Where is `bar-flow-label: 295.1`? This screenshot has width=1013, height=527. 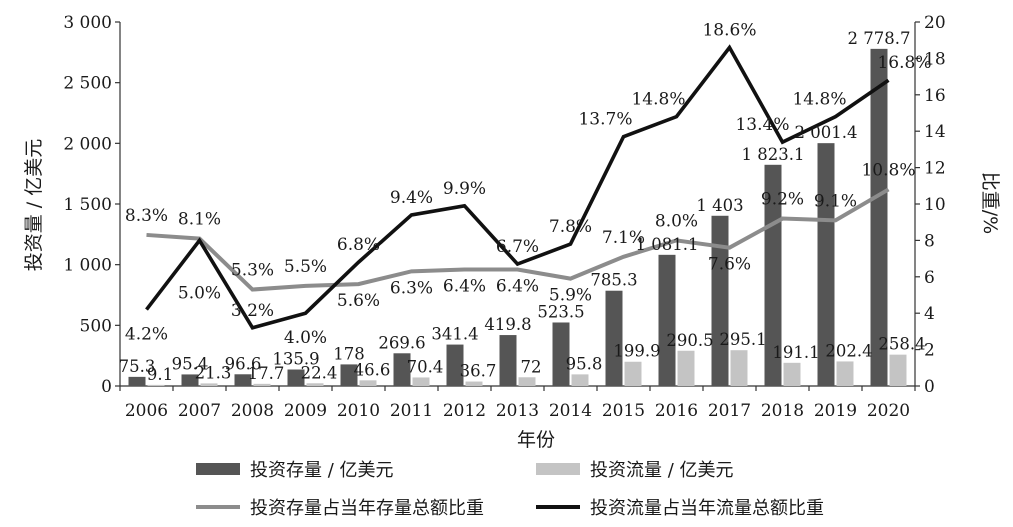
bar-flow-label: 295.1 is located at coordinates (742, 339).